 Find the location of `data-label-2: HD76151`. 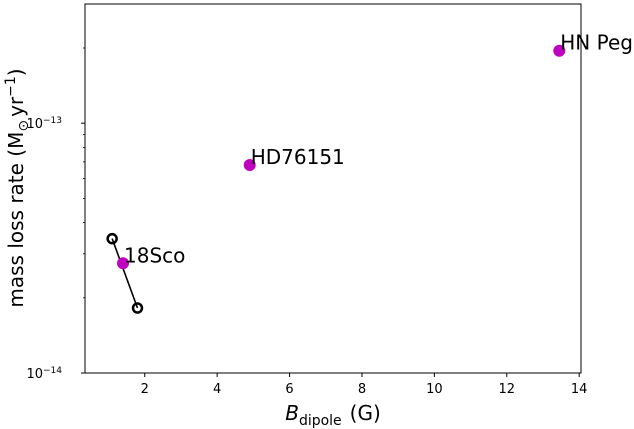

data-label-2: HD76151 is located at coordinates (298, 157).